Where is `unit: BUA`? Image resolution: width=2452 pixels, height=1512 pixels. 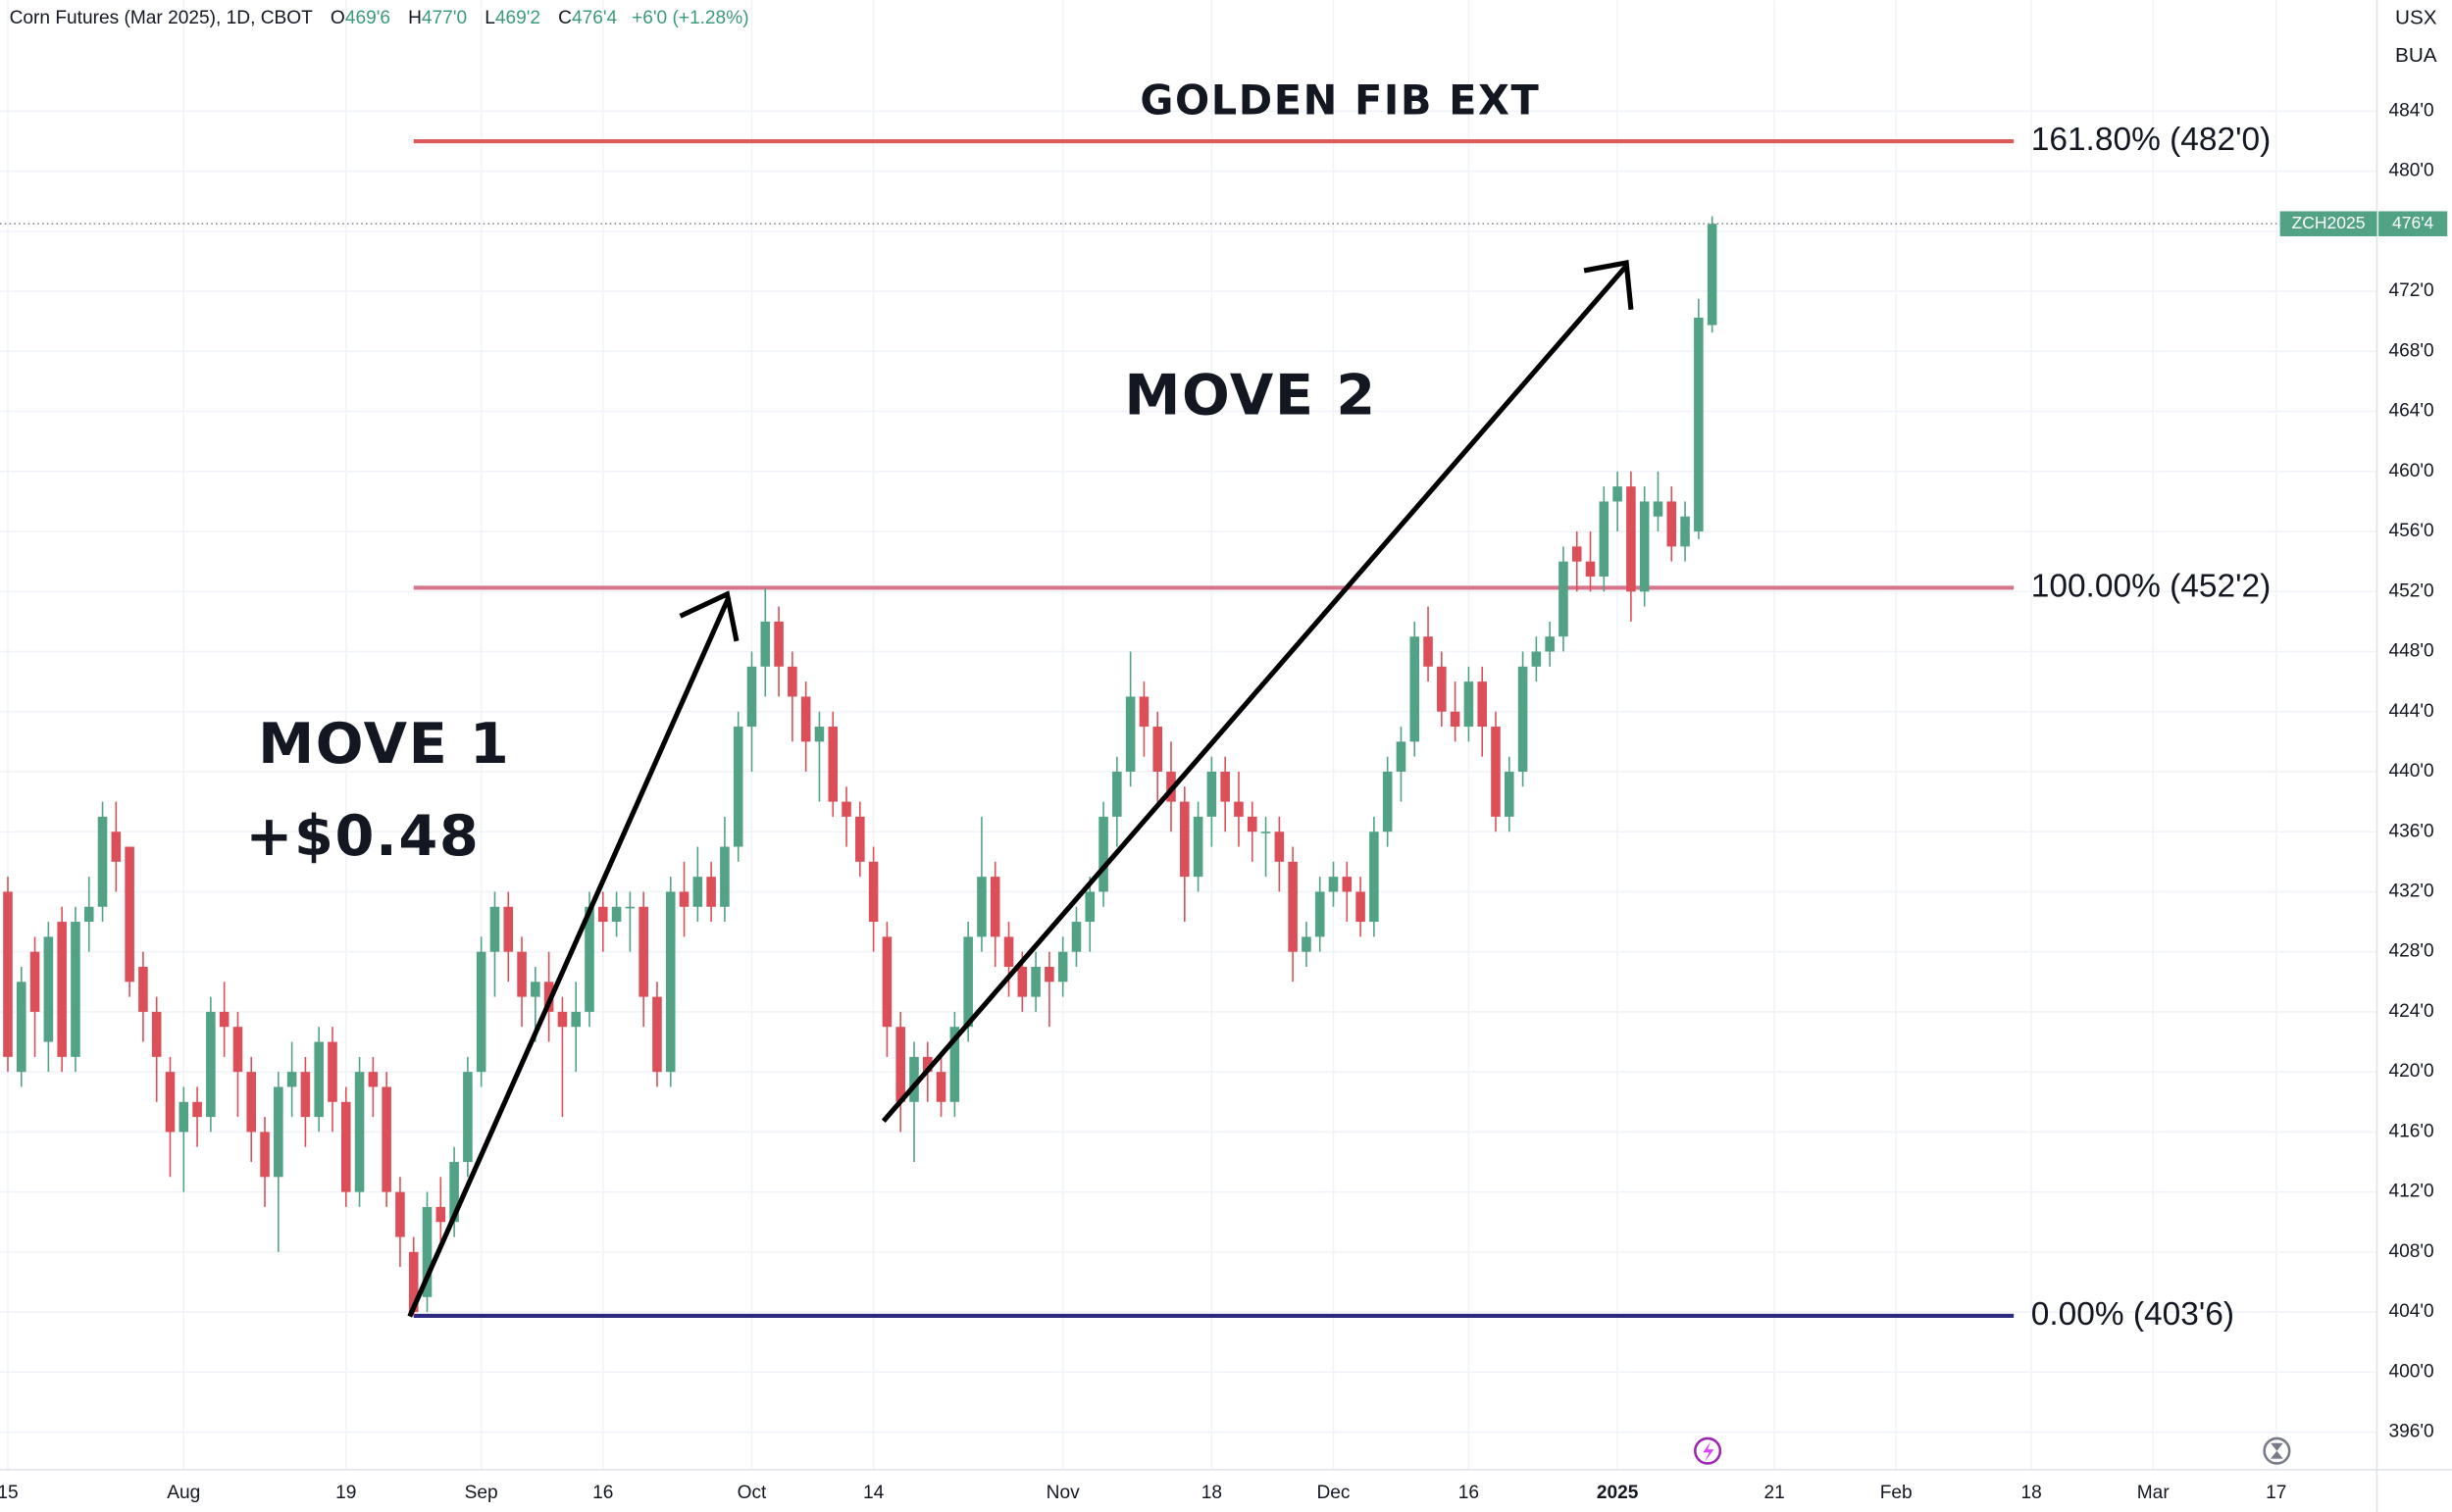
unit: BUA is located at coordinates (2416, 55).